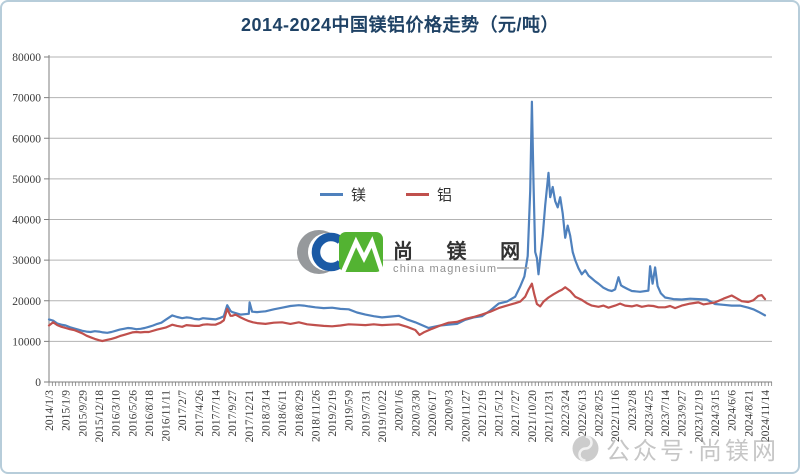 This screenshot has height=476, width=800. What do you see at coordinates (217, 413) in the screenshot?
I see `x-tick-label: 2017/7/14` at bounding box center [217, 413].